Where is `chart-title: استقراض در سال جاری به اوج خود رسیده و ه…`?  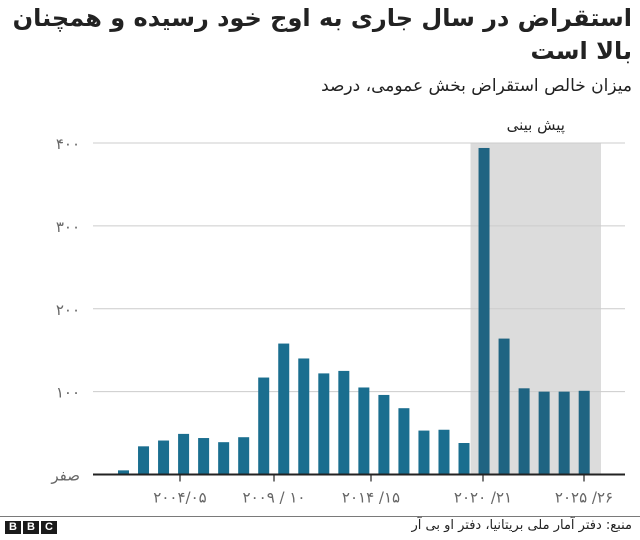 chart-title: استقراض در سال جاری به اوج خود رسیده و ه… is located at coordinates (322, 34).